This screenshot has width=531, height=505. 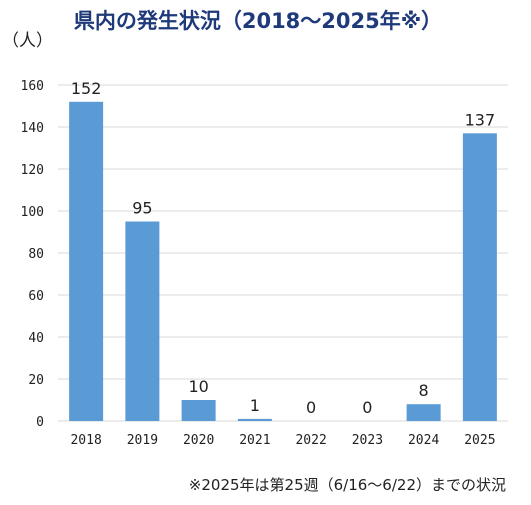 I want to click on y-tick-label: 140, so click(x=32, y=128).